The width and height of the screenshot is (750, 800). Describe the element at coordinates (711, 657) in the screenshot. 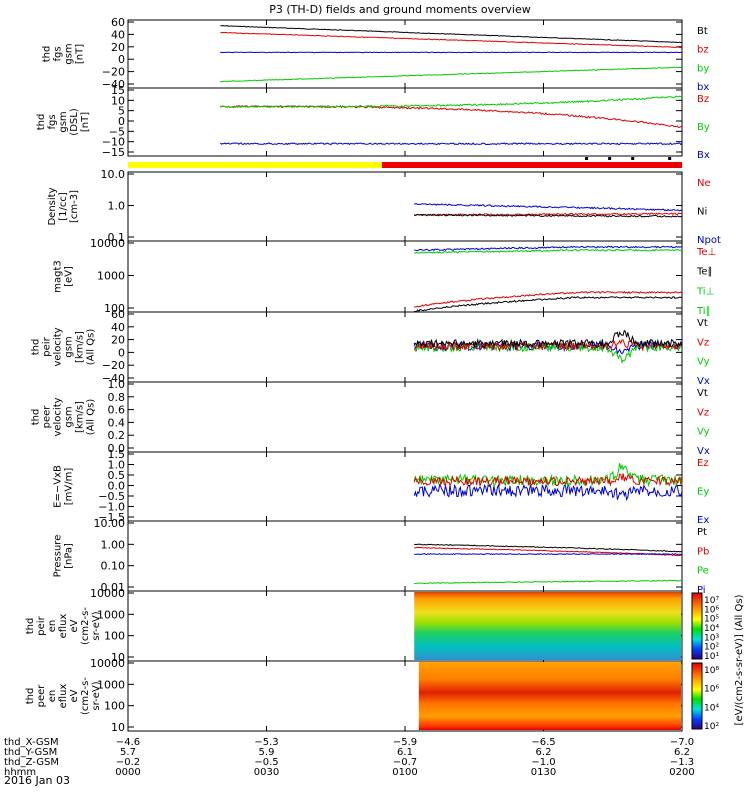

I see `colorbar-tick-label: 10¹` at that location.